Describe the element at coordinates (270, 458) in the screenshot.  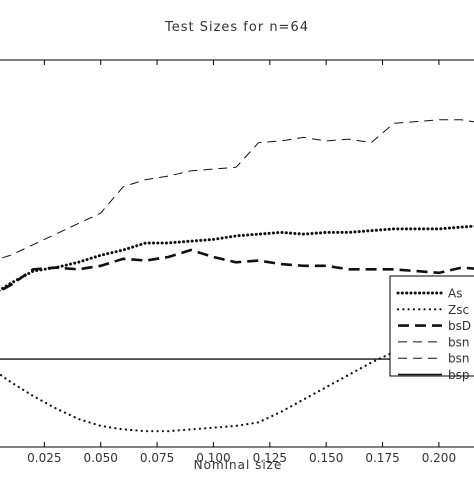
I see `x-tick-label: 0.125` at that location.